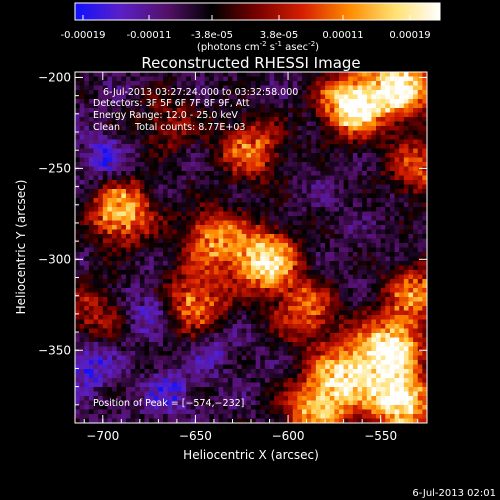 The image size is (500, 500). Describe the element at coordinates (54, 168) in the screenshot. I see `y-tick-label: −250` at that location.